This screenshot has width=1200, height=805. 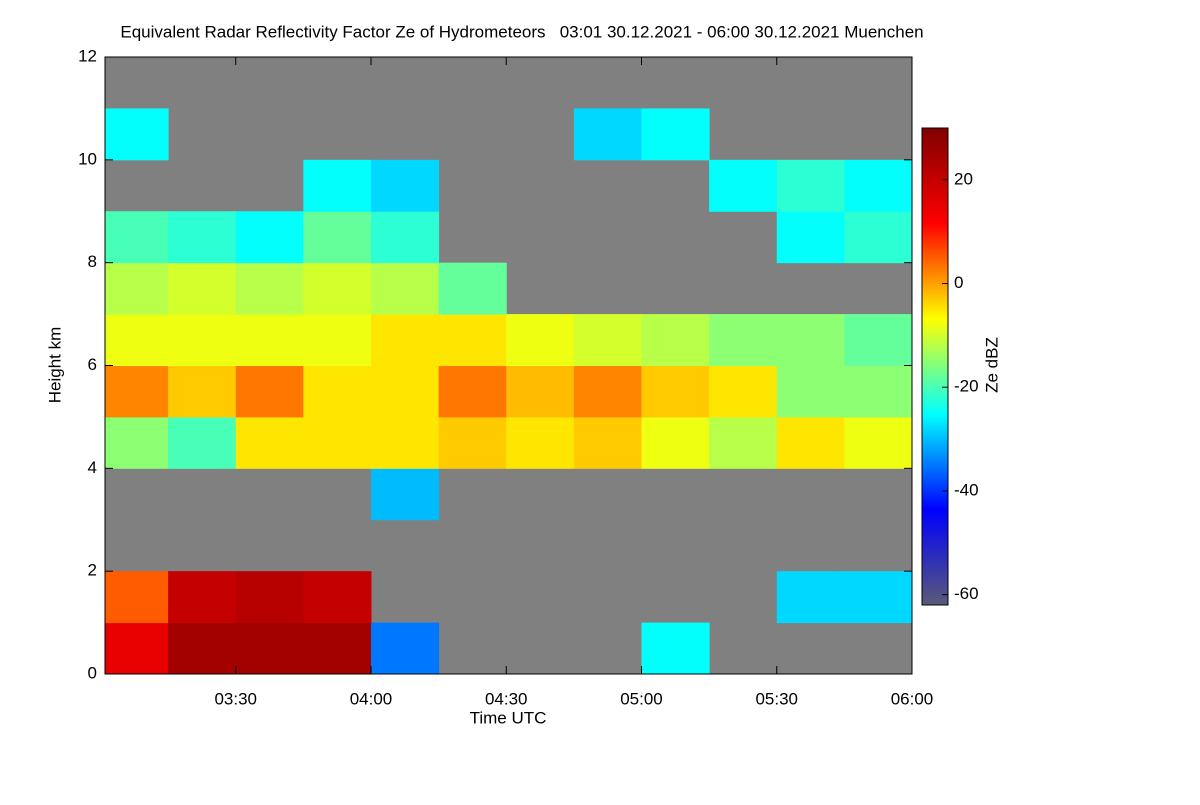 What do you see at coordinates (235, 698) in the screenshot?
I see `x-tick-label: 03:30` at bounding box center [235, 698].